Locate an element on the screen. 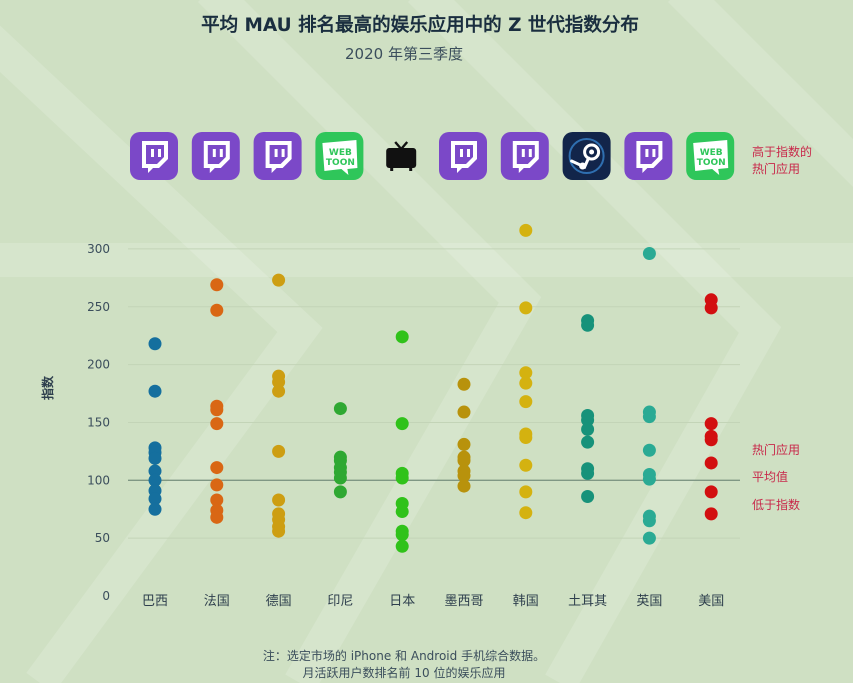 The width and height of the screenshot is (853, 683). x-tick-label: 土耳其 is located at coordinates (587, 601).